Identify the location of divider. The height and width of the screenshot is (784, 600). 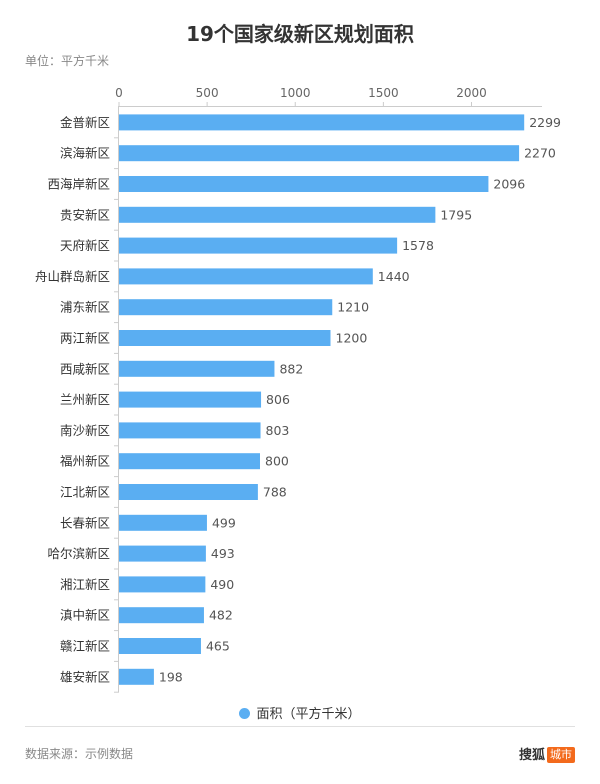
(300, 726).